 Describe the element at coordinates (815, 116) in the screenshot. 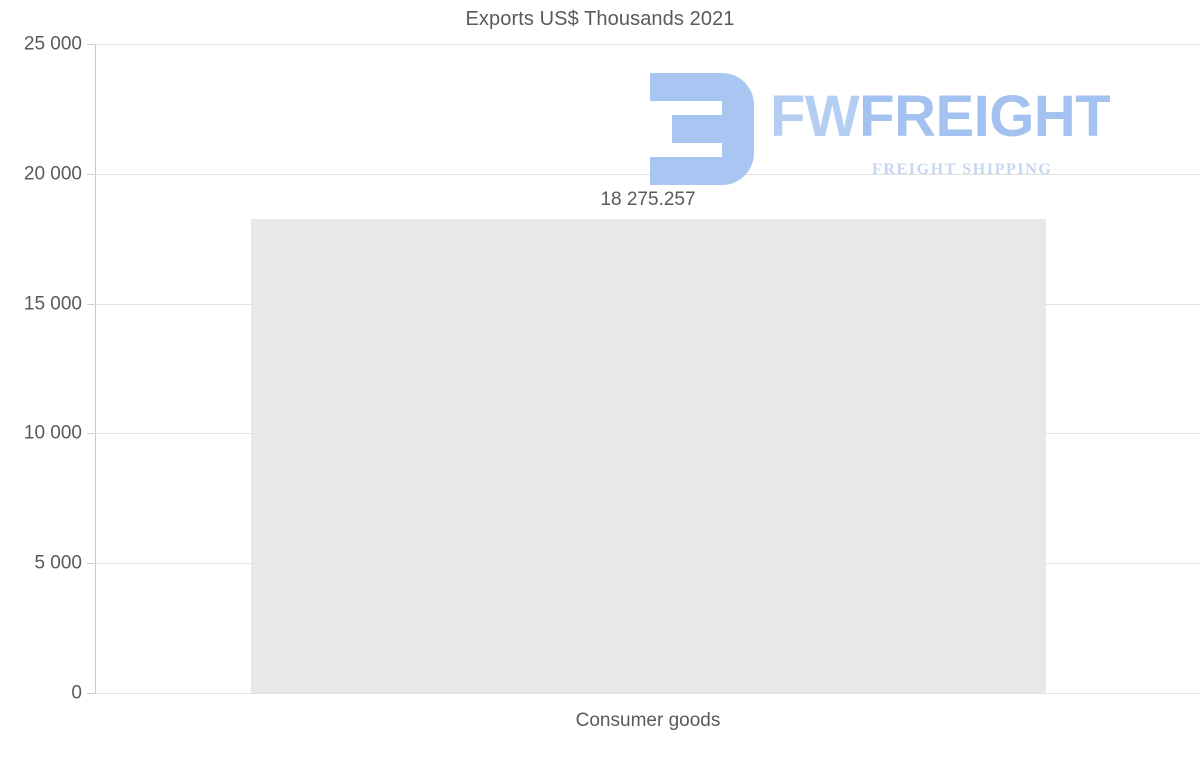

I see `watermark-word-fw: FW` at that location.